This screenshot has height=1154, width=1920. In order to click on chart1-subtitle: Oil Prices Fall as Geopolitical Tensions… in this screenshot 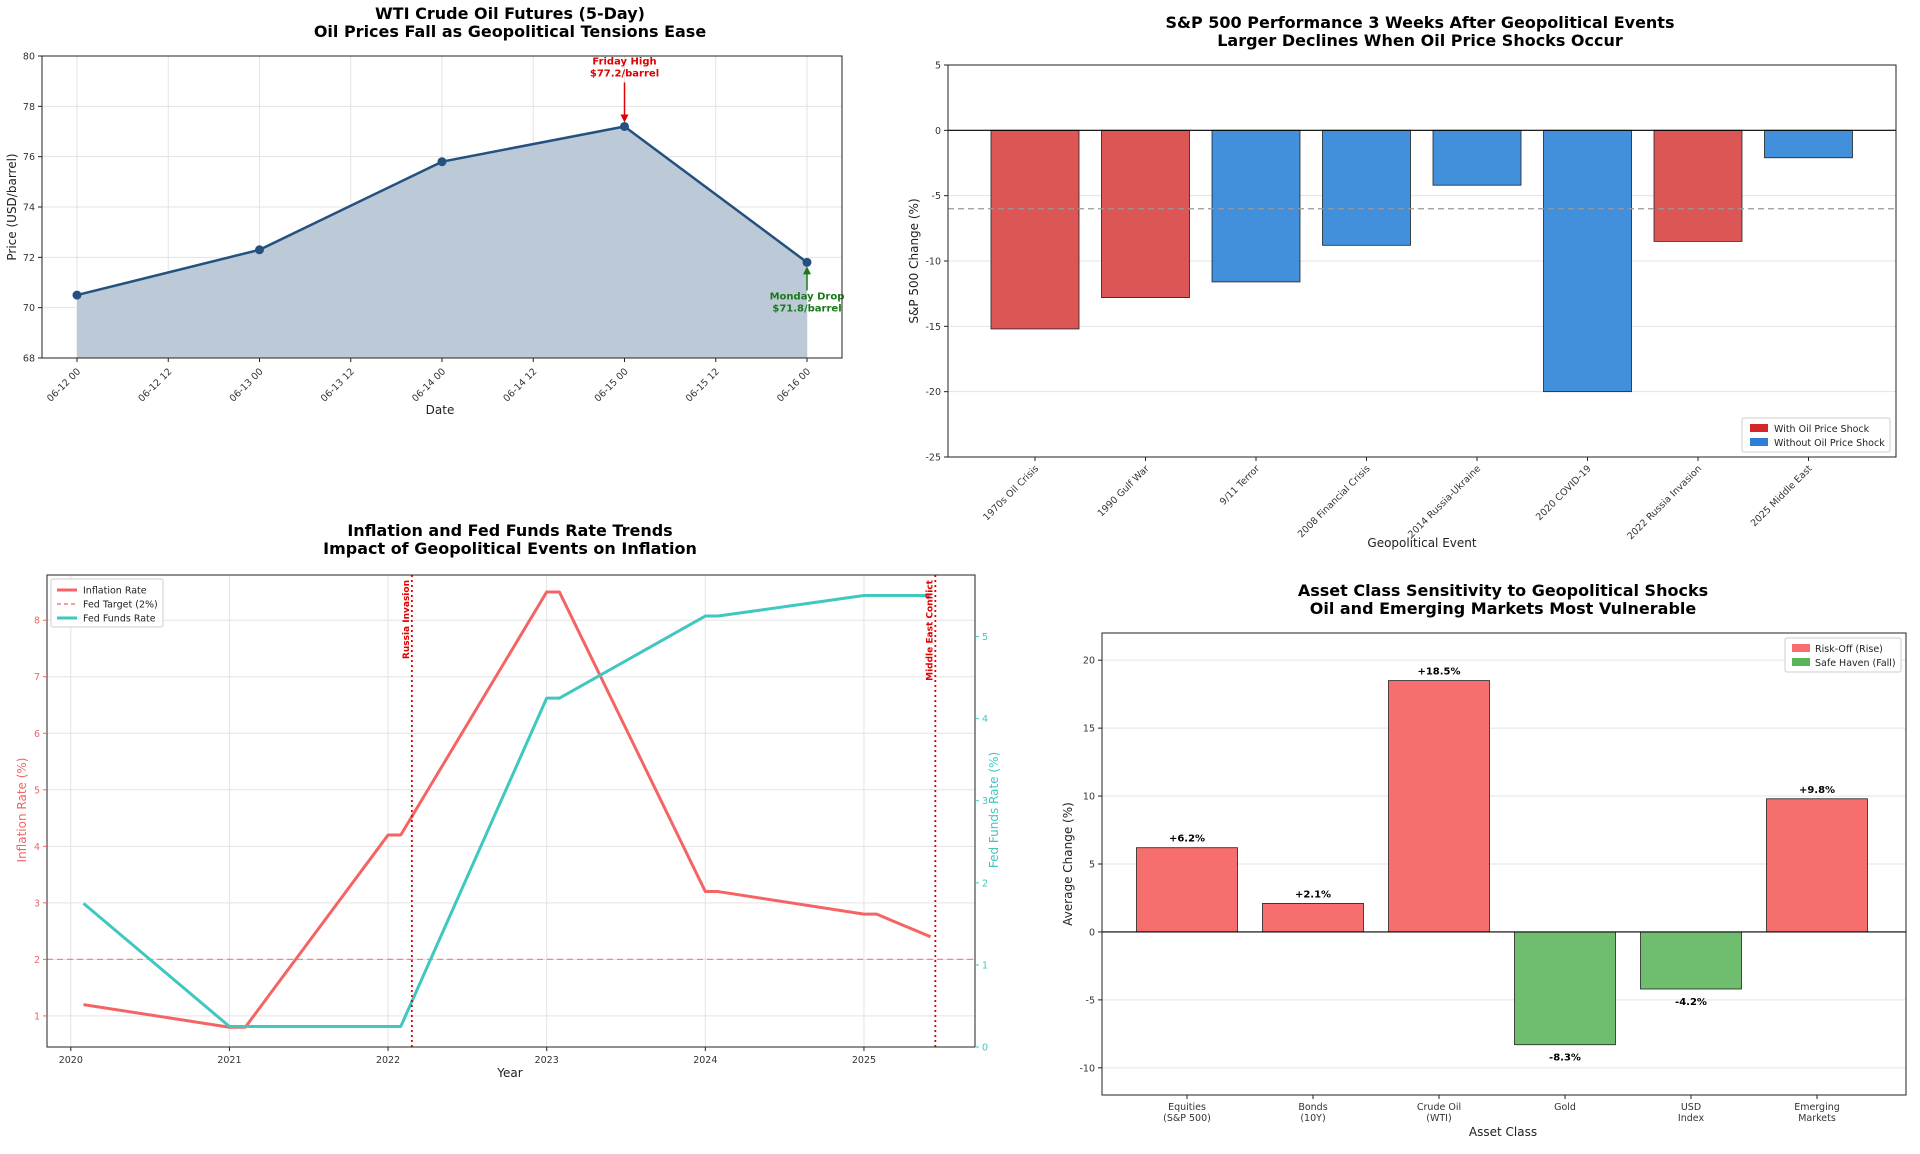, I will do `click(510, 31)`.